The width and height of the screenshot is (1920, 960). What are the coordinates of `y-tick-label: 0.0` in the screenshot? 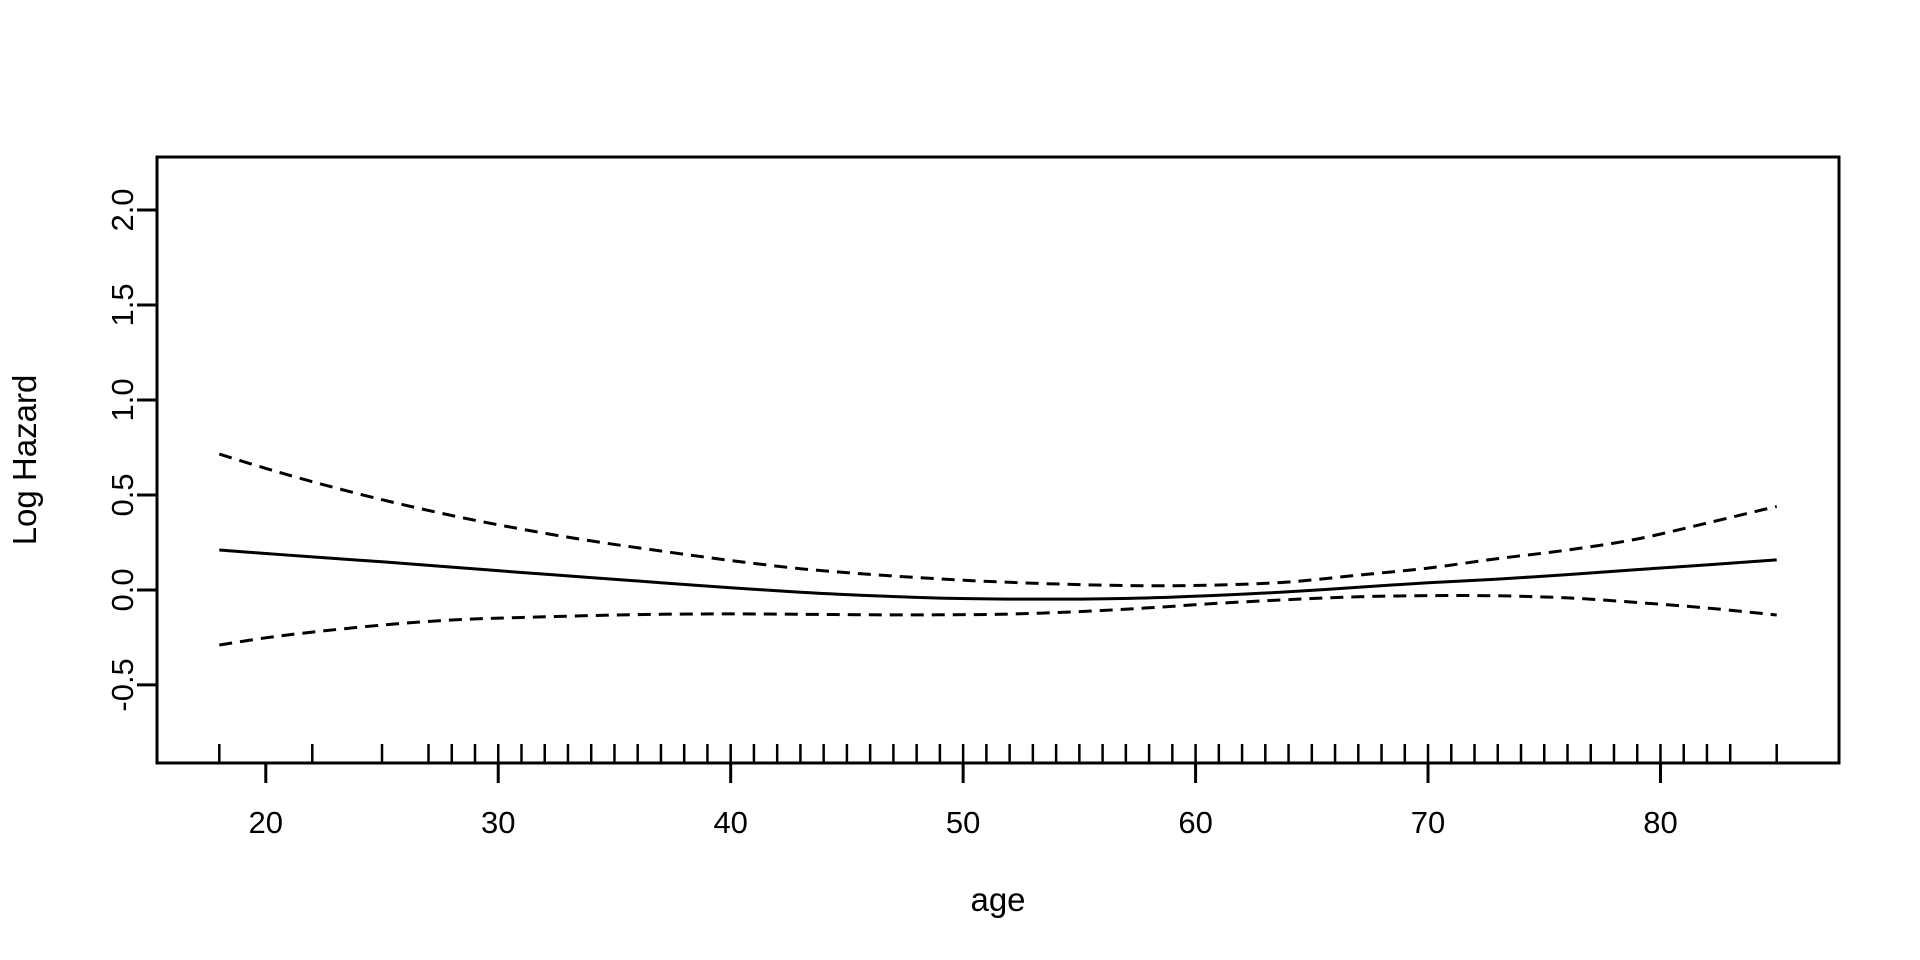 It's located at (122, 589).